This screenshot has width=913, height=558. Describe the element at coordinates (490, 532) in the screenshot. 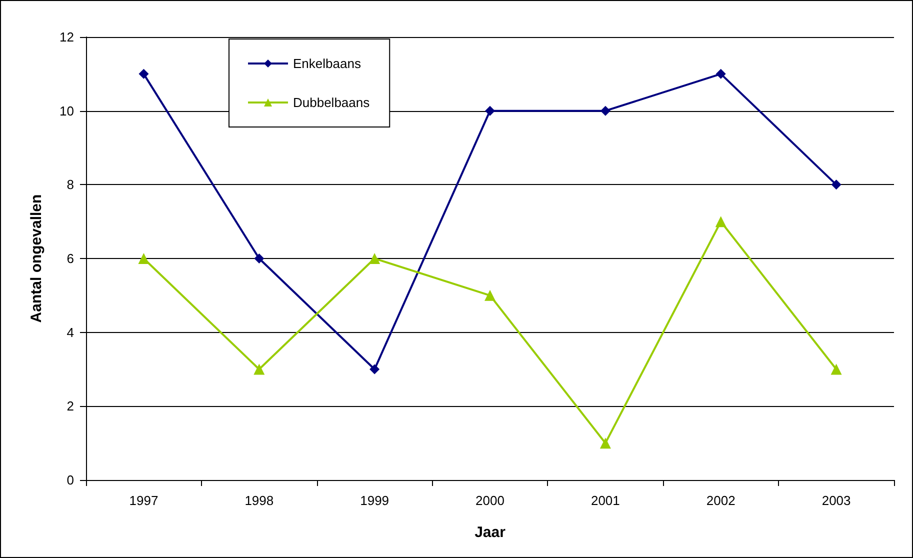

I see `x-axis-title: Jaar` at that location.